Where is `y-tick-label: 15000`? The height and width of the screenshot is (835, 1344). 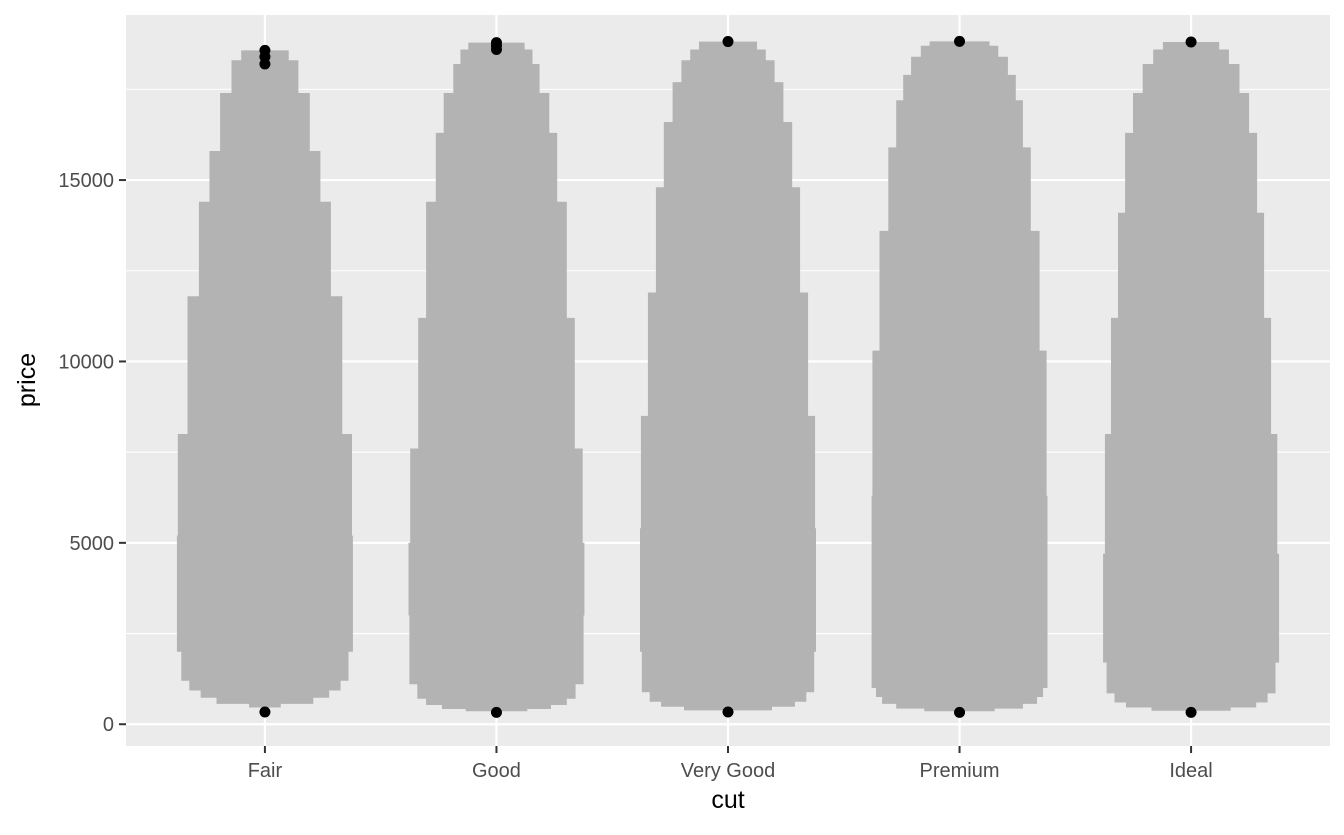 y-tick-label: 15000 is located at coordinates (86, 181).